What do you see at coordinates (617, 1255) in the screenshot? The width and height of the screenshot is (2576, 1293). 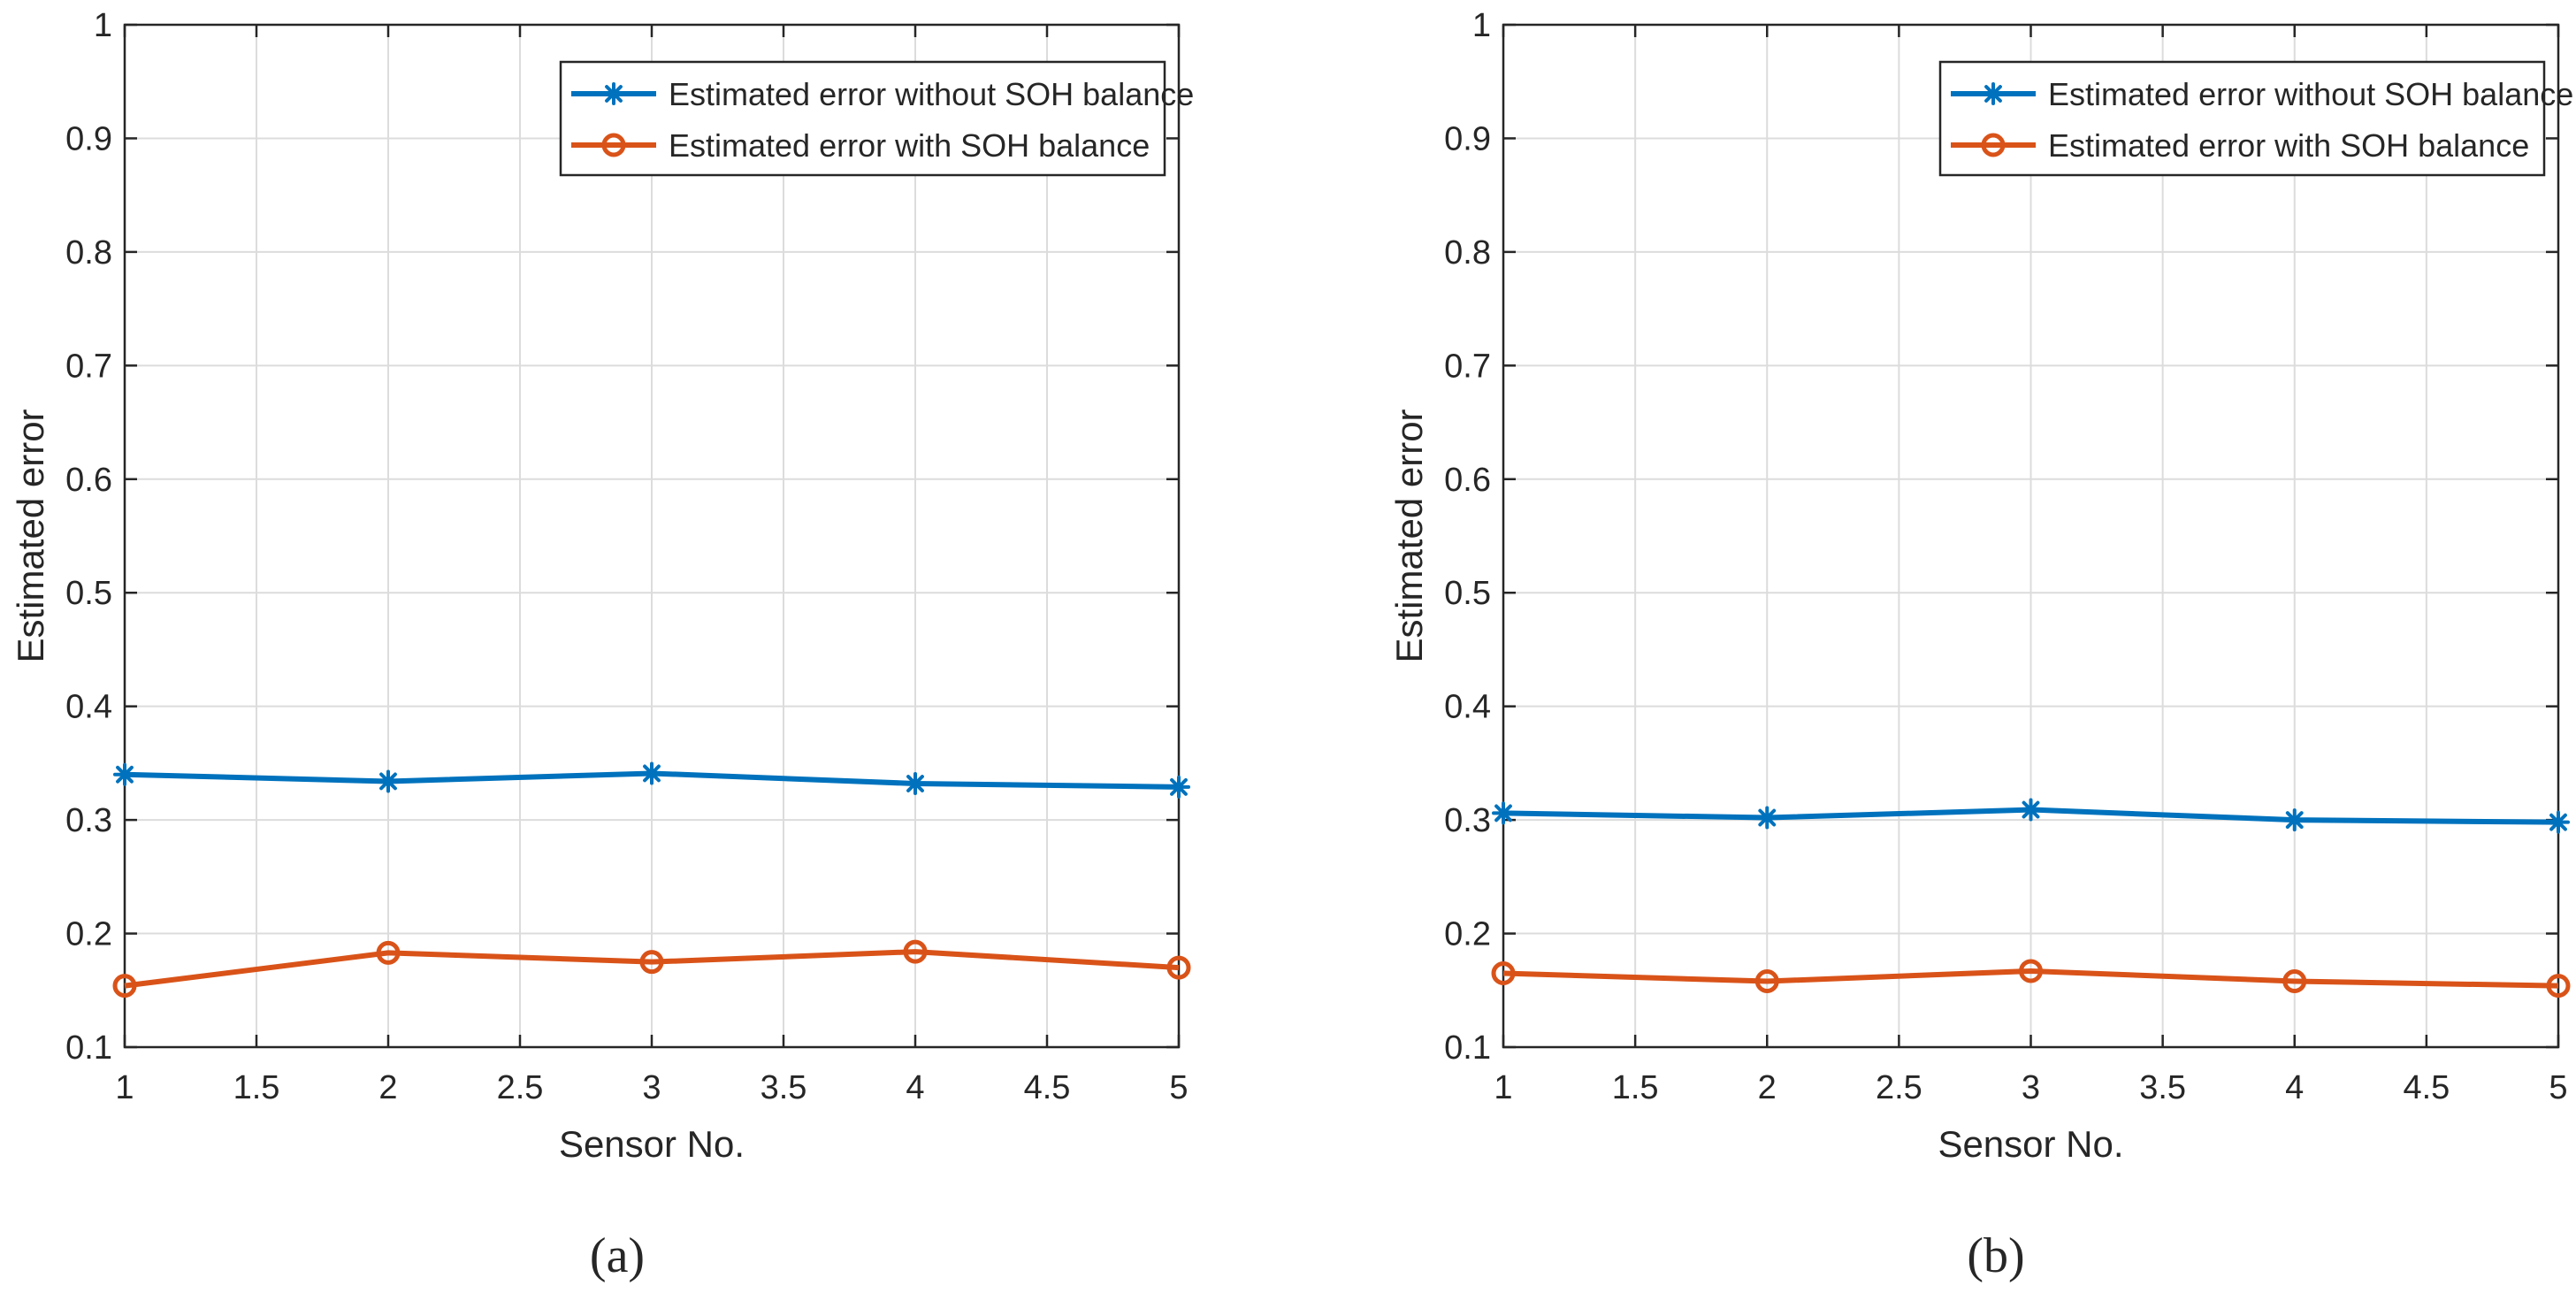 I see `panel-caption: (a)` at bounding box center [617, 1255].